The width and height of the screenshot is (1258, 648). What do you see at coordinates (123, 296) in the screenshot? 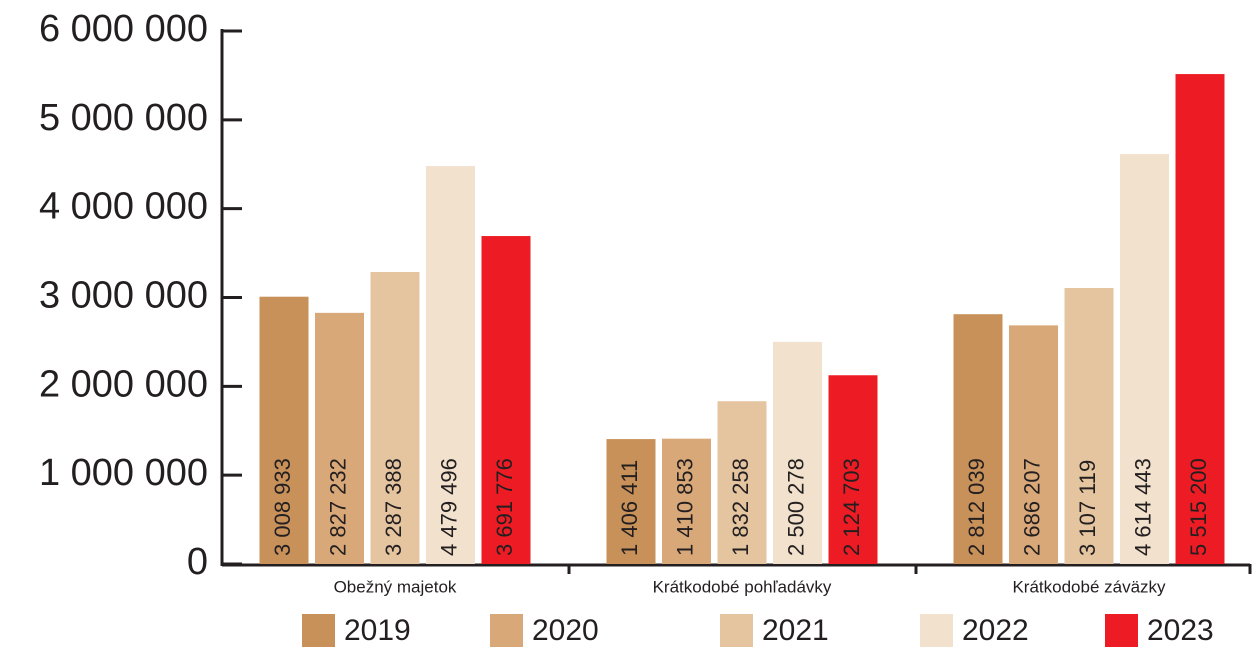
I see `y-tick-label: 3 000 000` at bounding box center [123, 296].